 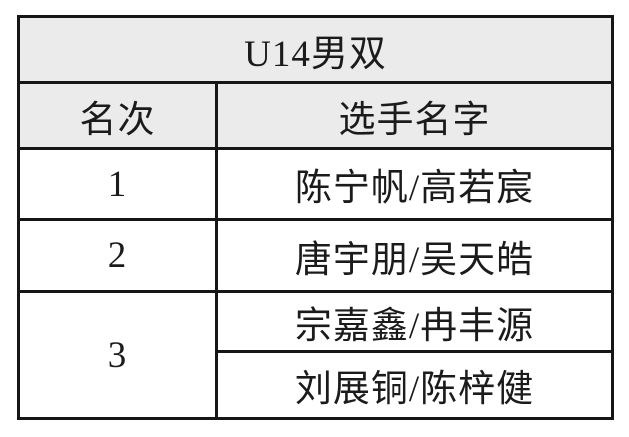 I want to click on column-header-rank: 名次, so click(x=117, y=115).